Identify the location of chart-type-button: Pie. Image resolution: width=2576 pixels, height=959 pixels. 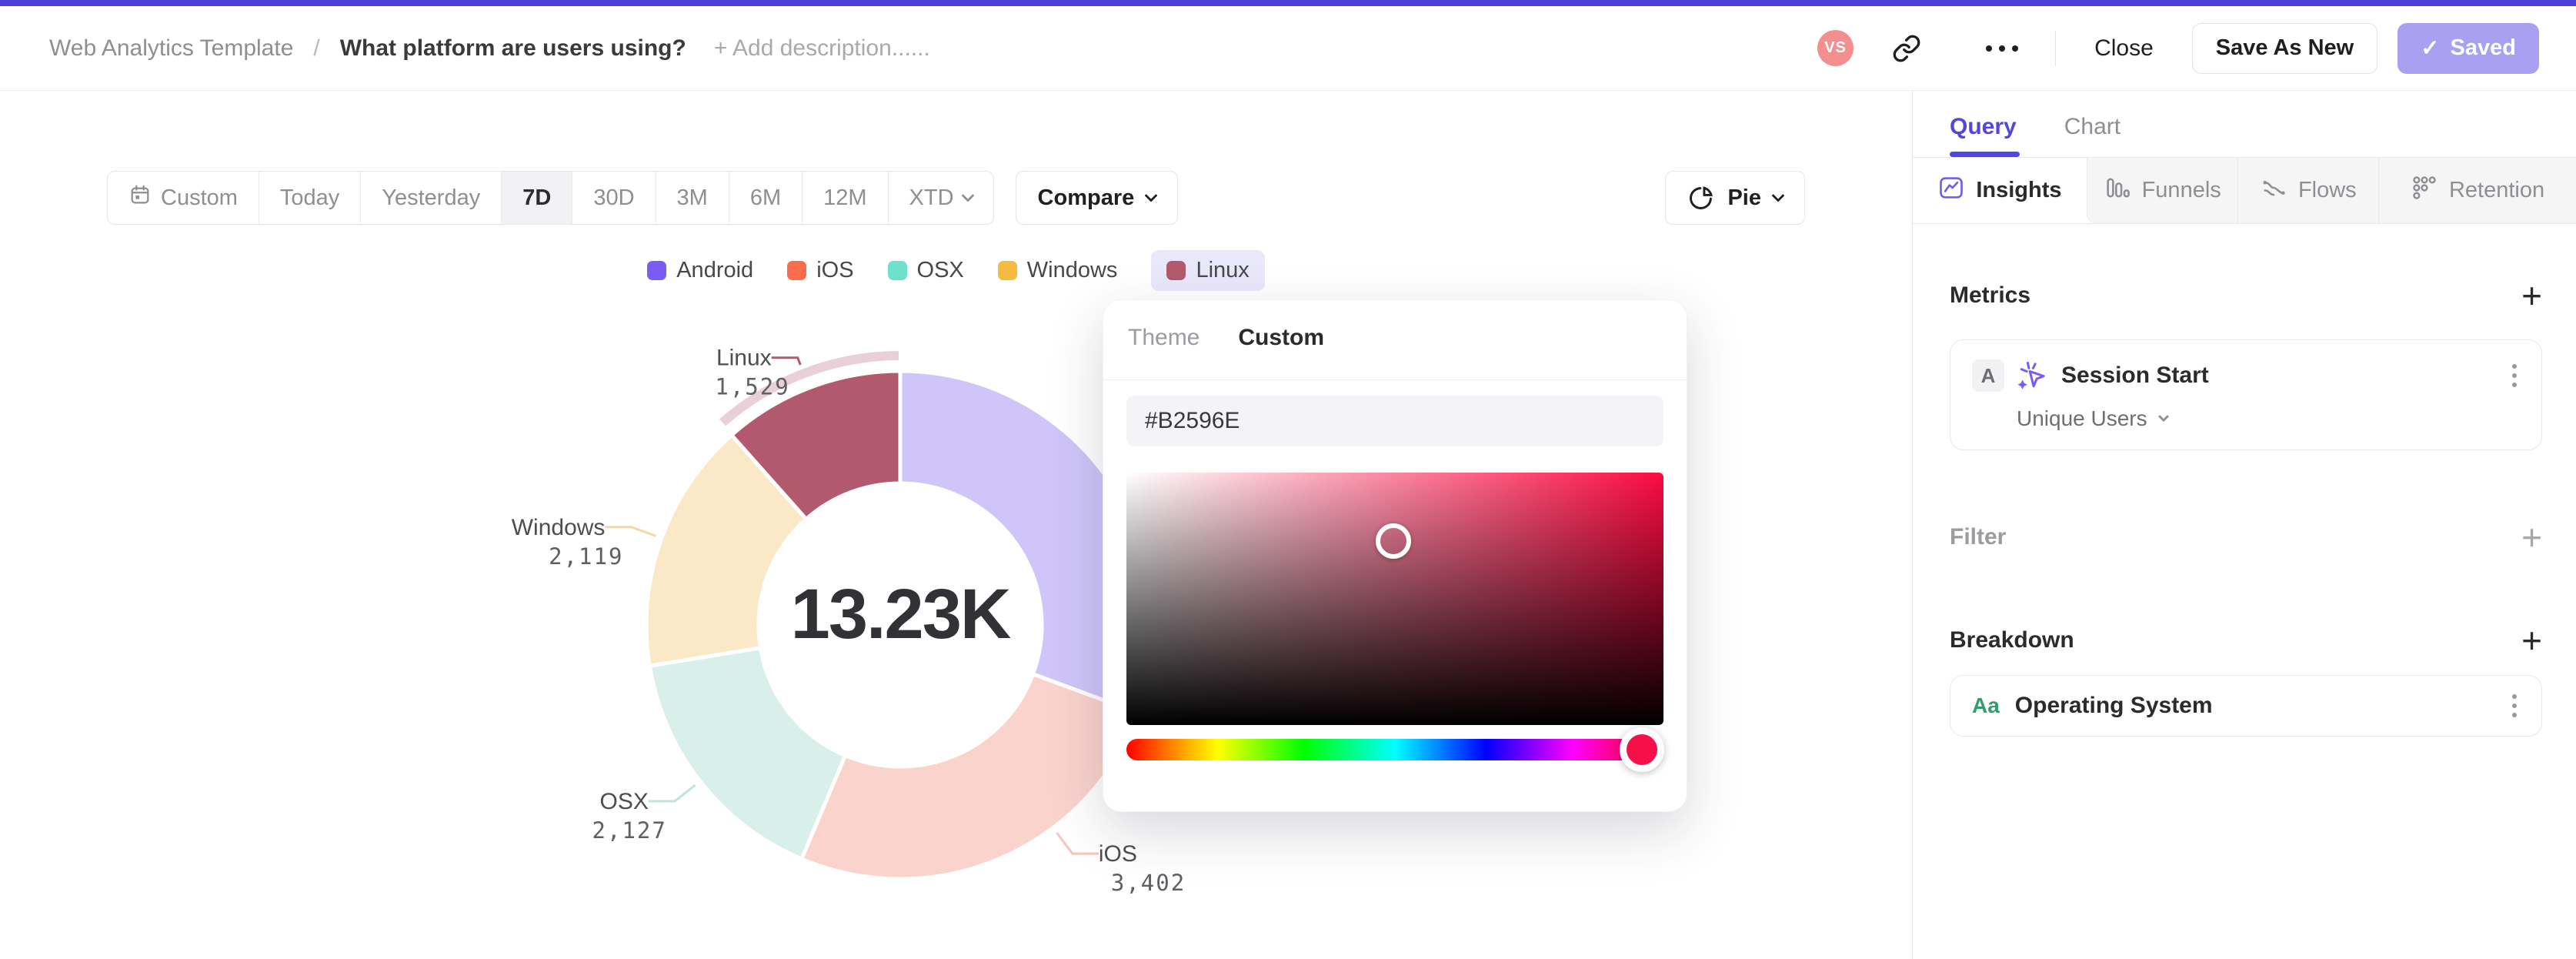
(1735, 198).